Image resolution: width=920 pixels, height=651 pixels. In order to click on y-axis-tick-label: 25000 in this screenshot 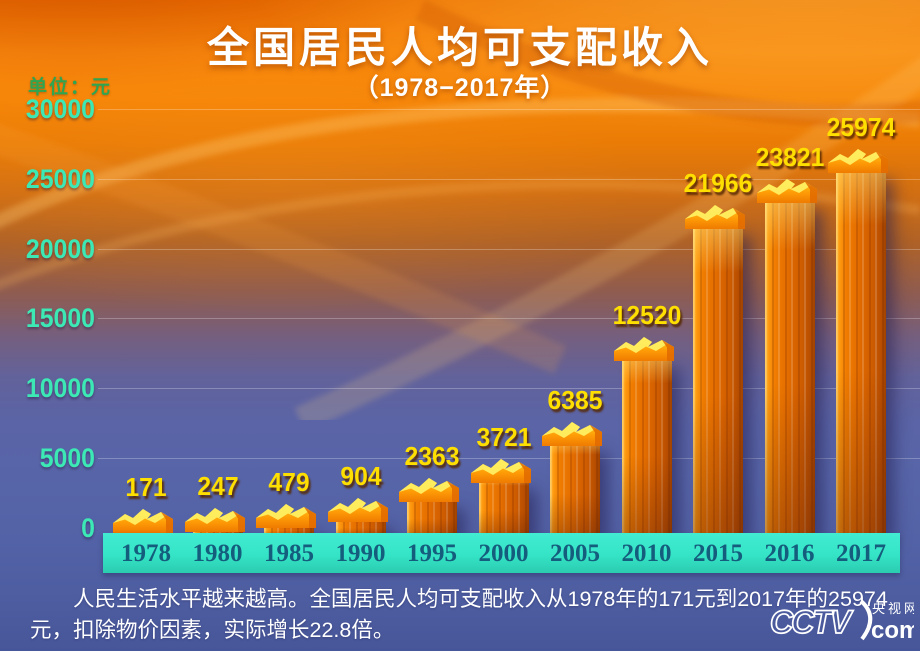, I will do `click(60, 179)`.